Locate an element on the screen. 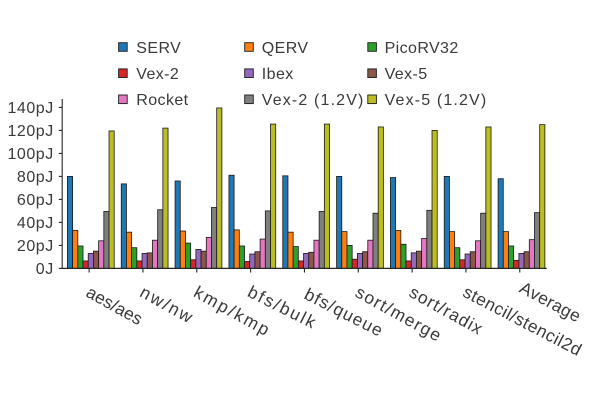  svg-text: PicoRV32 is located at coordinates (422, 48).